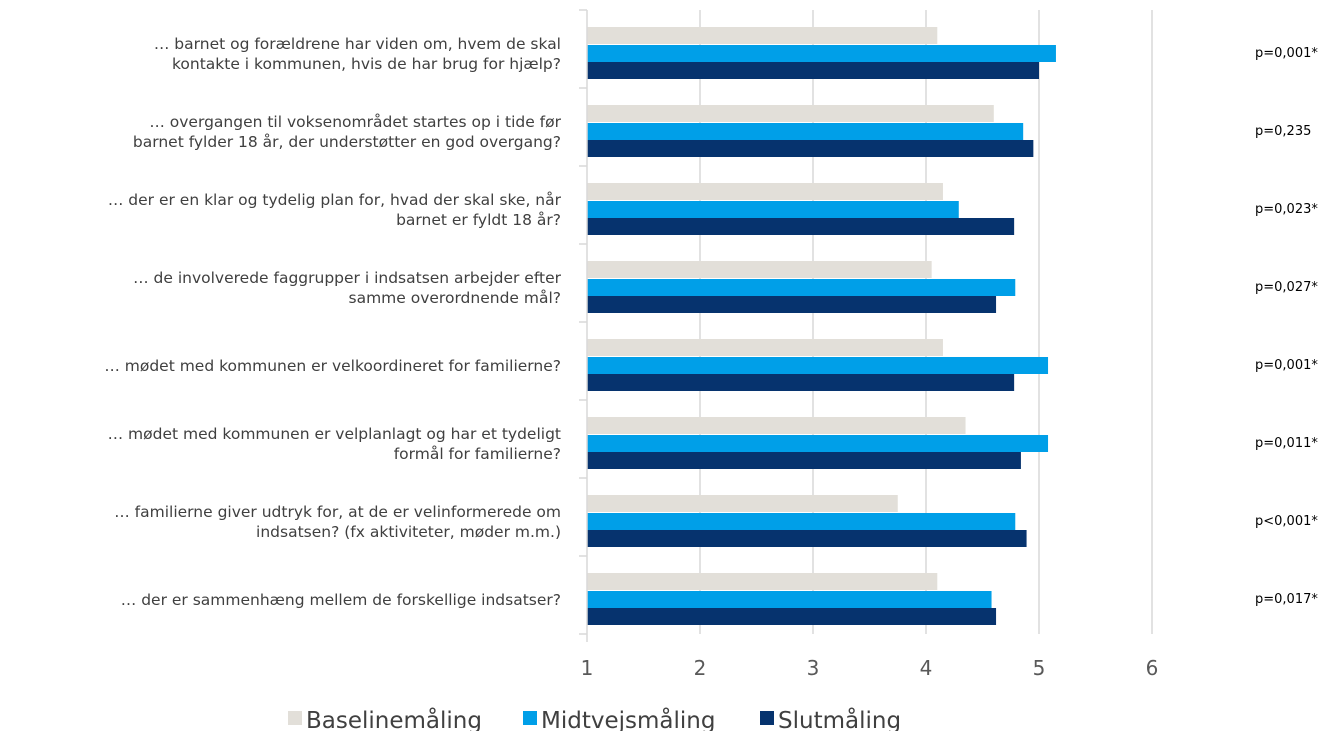 The image size is (1337, 731). I want to click on p-value-label: p=0,027*, so click(1286, 287).